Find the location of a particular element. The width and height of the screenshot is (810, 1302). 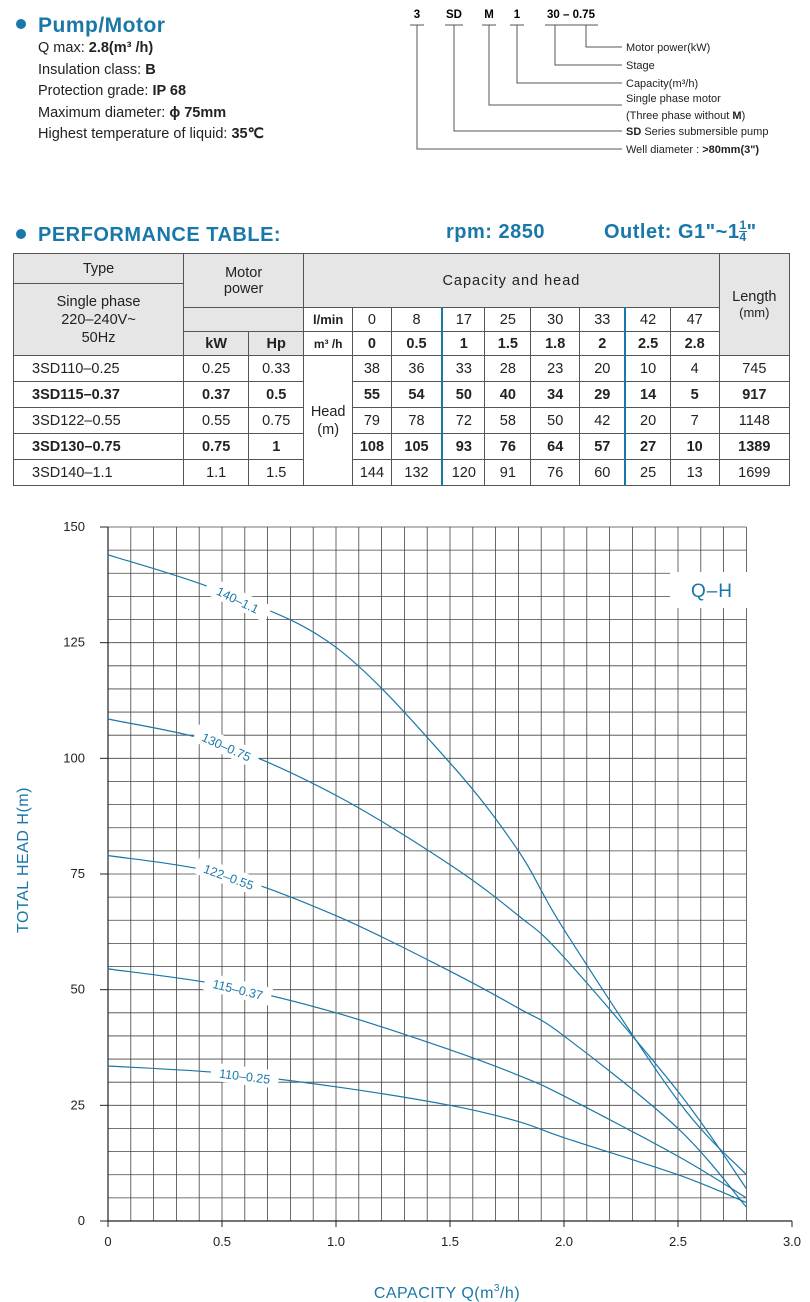

y-tick-label: 125 is located at coordinates (74, 642).